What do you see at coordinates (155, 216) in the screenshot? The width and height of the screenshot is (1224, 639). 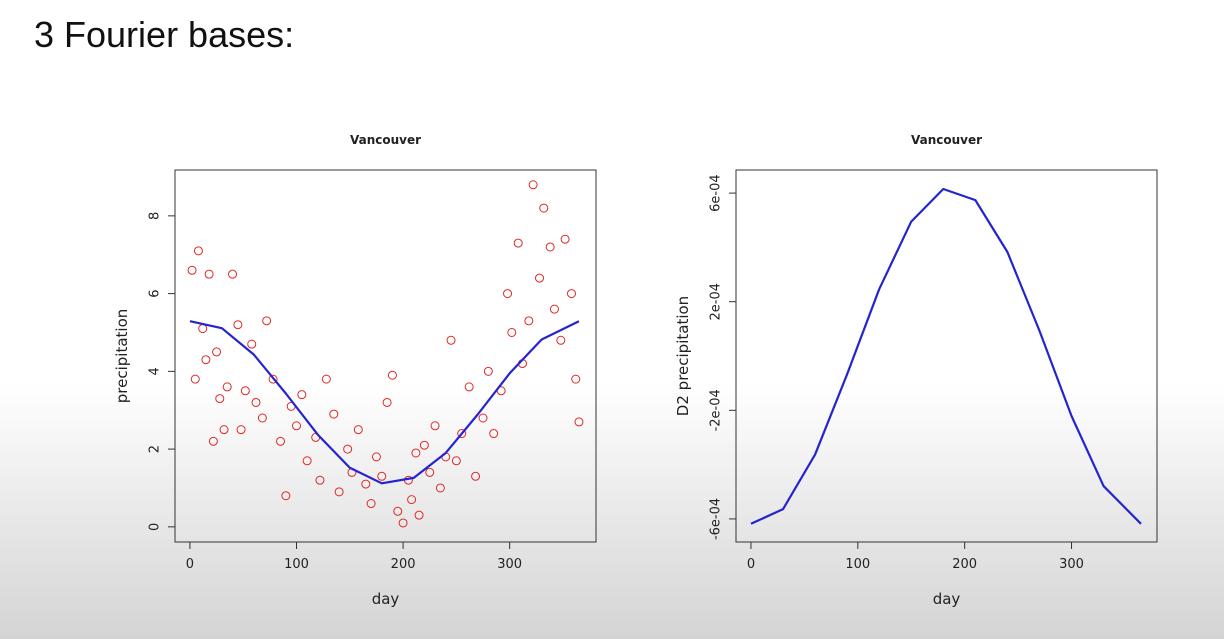 I see `y-tick-label: 8` at bounding box center [155, 216].